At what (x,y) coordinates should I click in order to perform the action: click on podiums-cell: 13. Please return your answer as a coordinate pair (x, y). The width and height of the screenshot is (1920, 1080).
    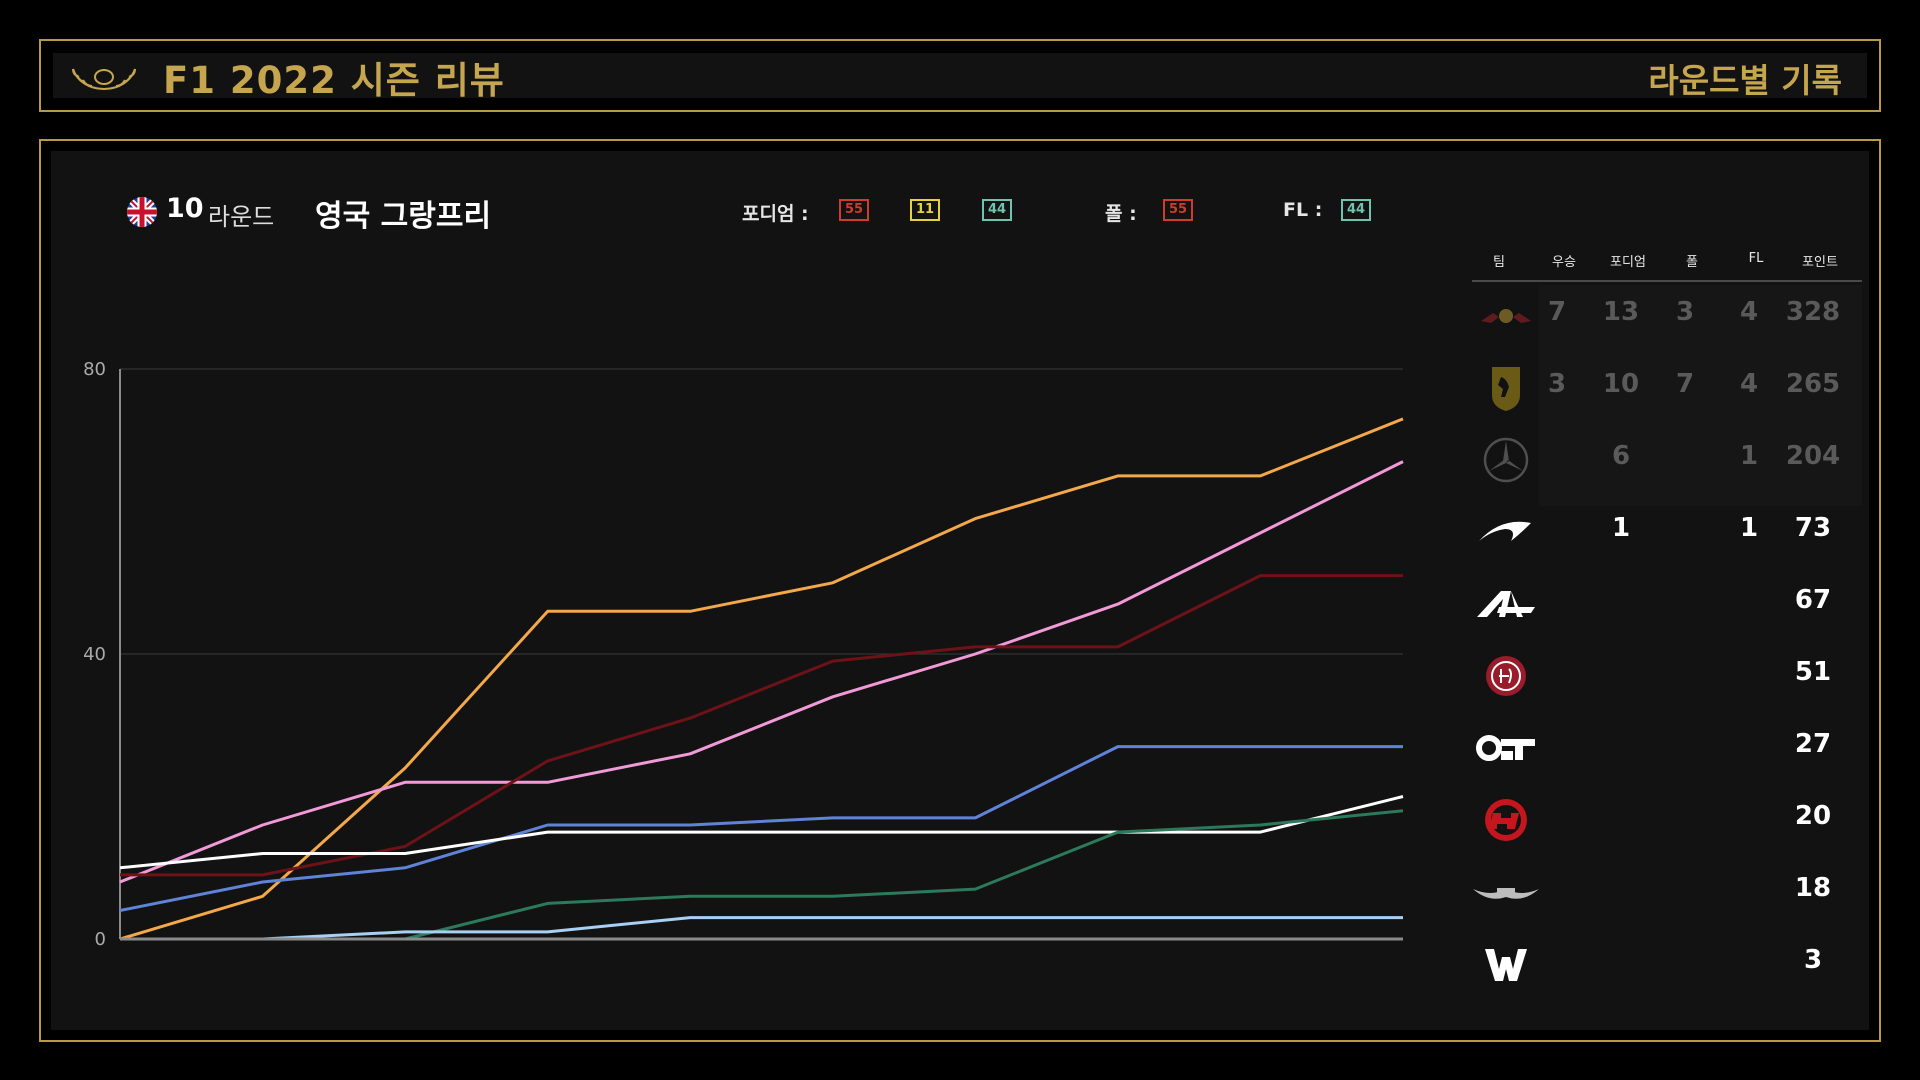
    Looking at the image, I should click on (1621, 312).